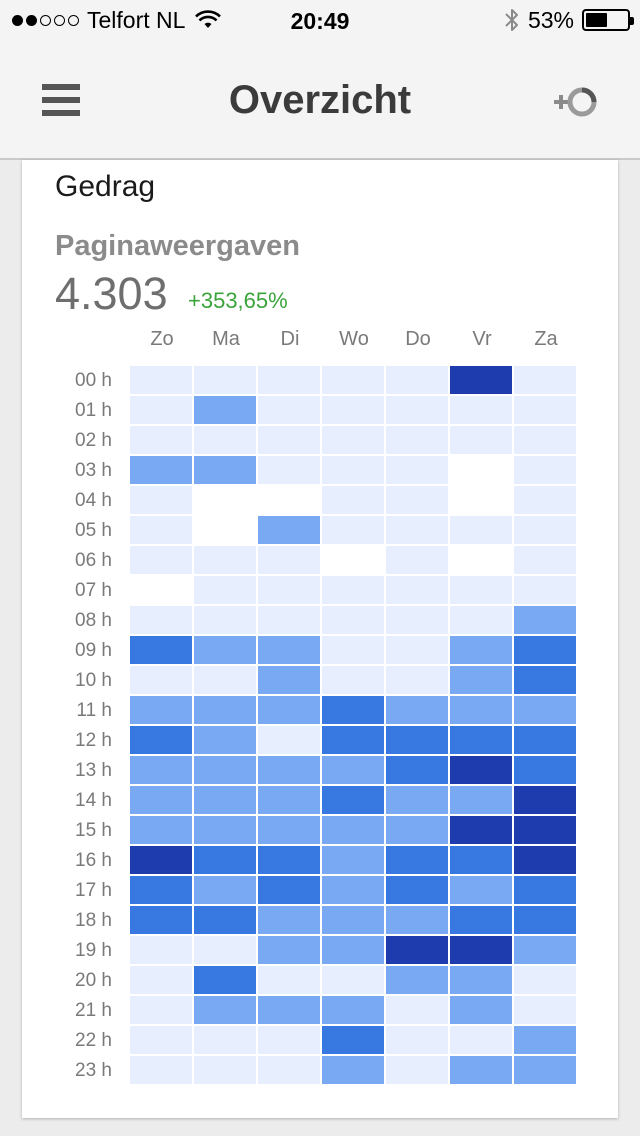  I want to click on menu-line, so click(61, 87).